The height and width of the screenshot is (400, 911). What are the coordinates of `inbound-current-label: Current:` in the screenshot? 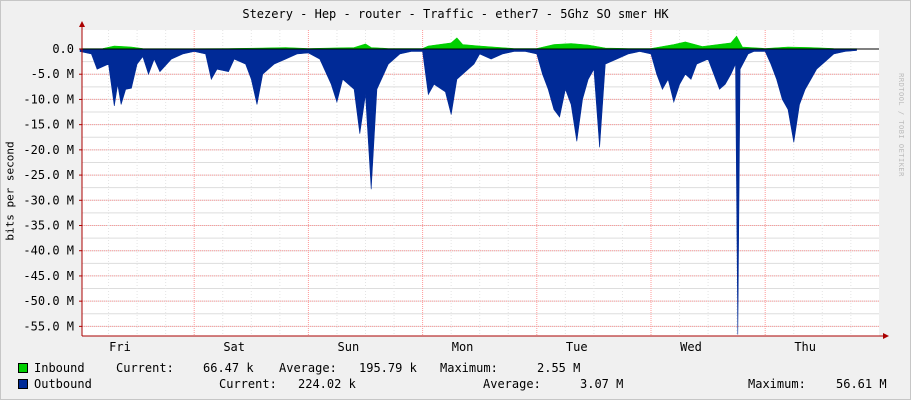 It's located at (145, 368).